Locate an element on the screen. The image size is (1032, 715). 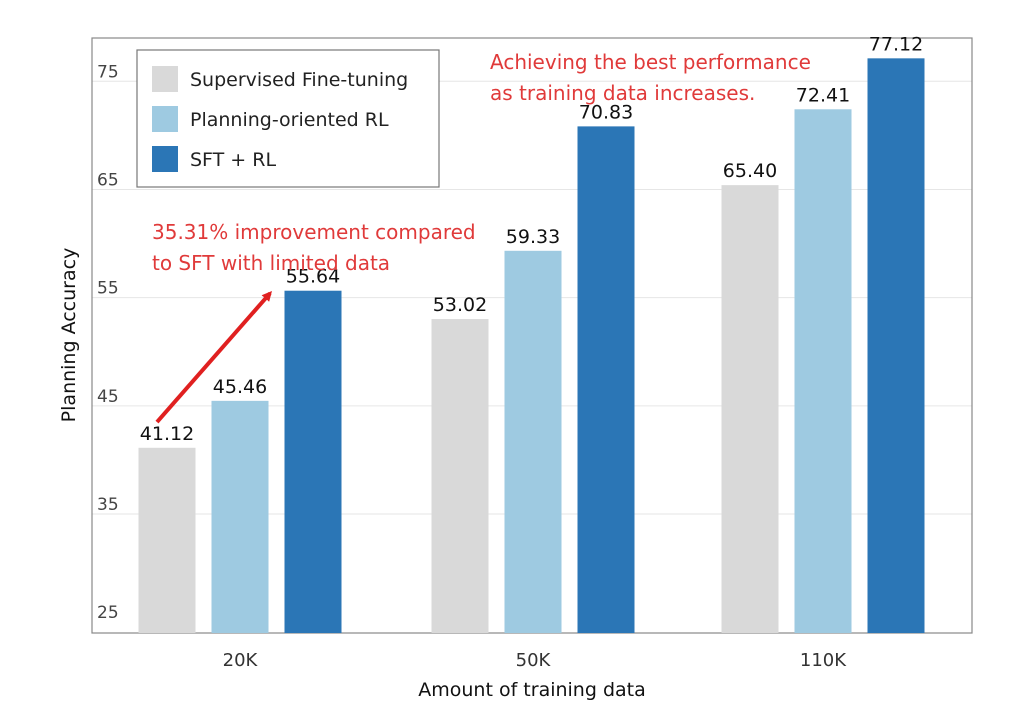
x-category-label: 20K is located at coordinates (241, 660).